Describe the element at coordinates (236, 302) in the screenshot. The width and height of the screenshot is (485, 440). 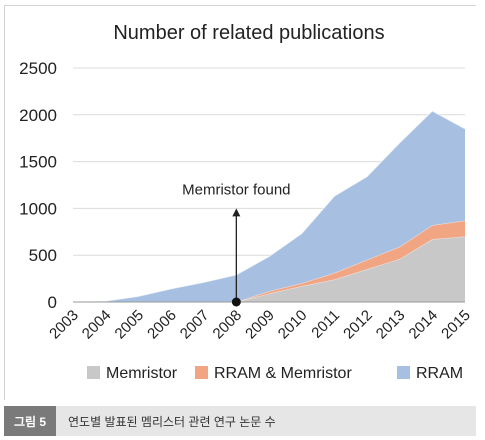
I see `annotation-point` at that location.